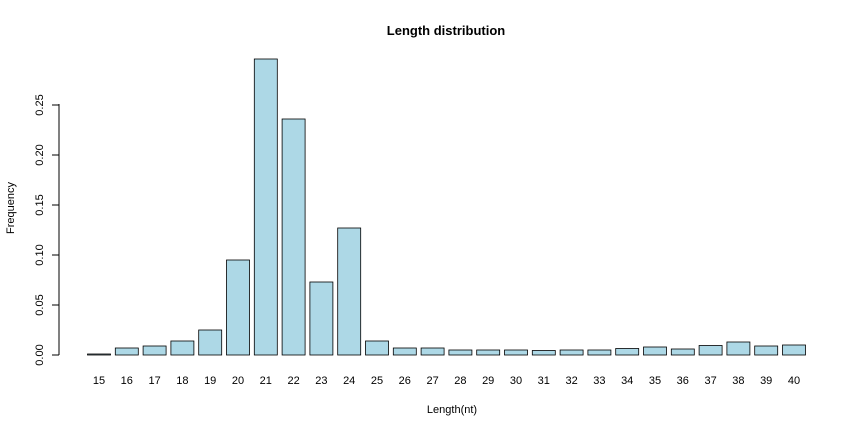  I want to click on y-tick-label: 0.20, so click(40, 154).